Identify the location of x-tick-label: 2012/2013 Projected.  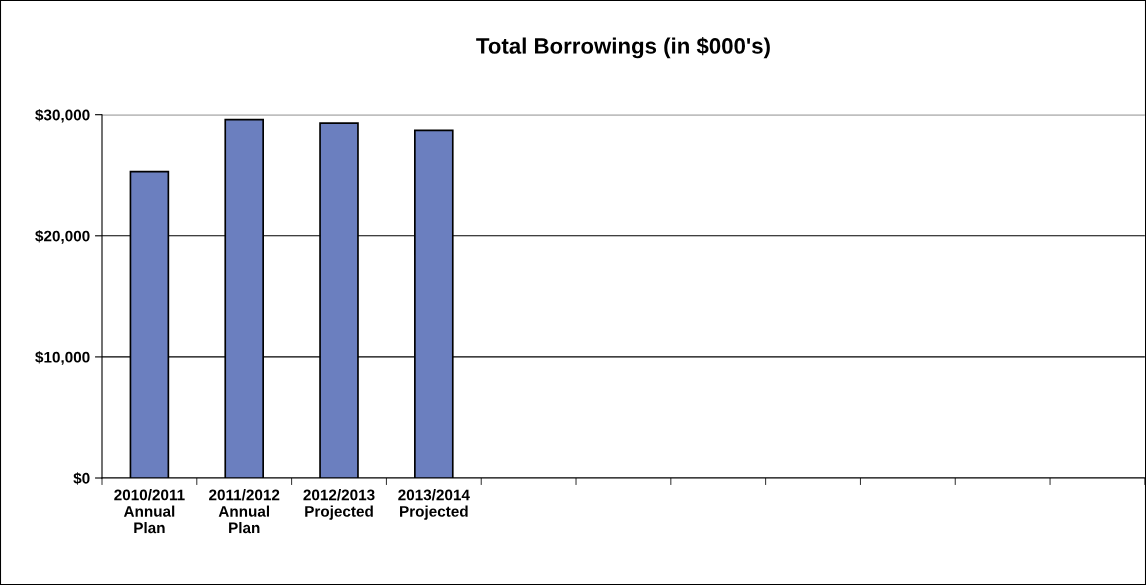
(339, 504).